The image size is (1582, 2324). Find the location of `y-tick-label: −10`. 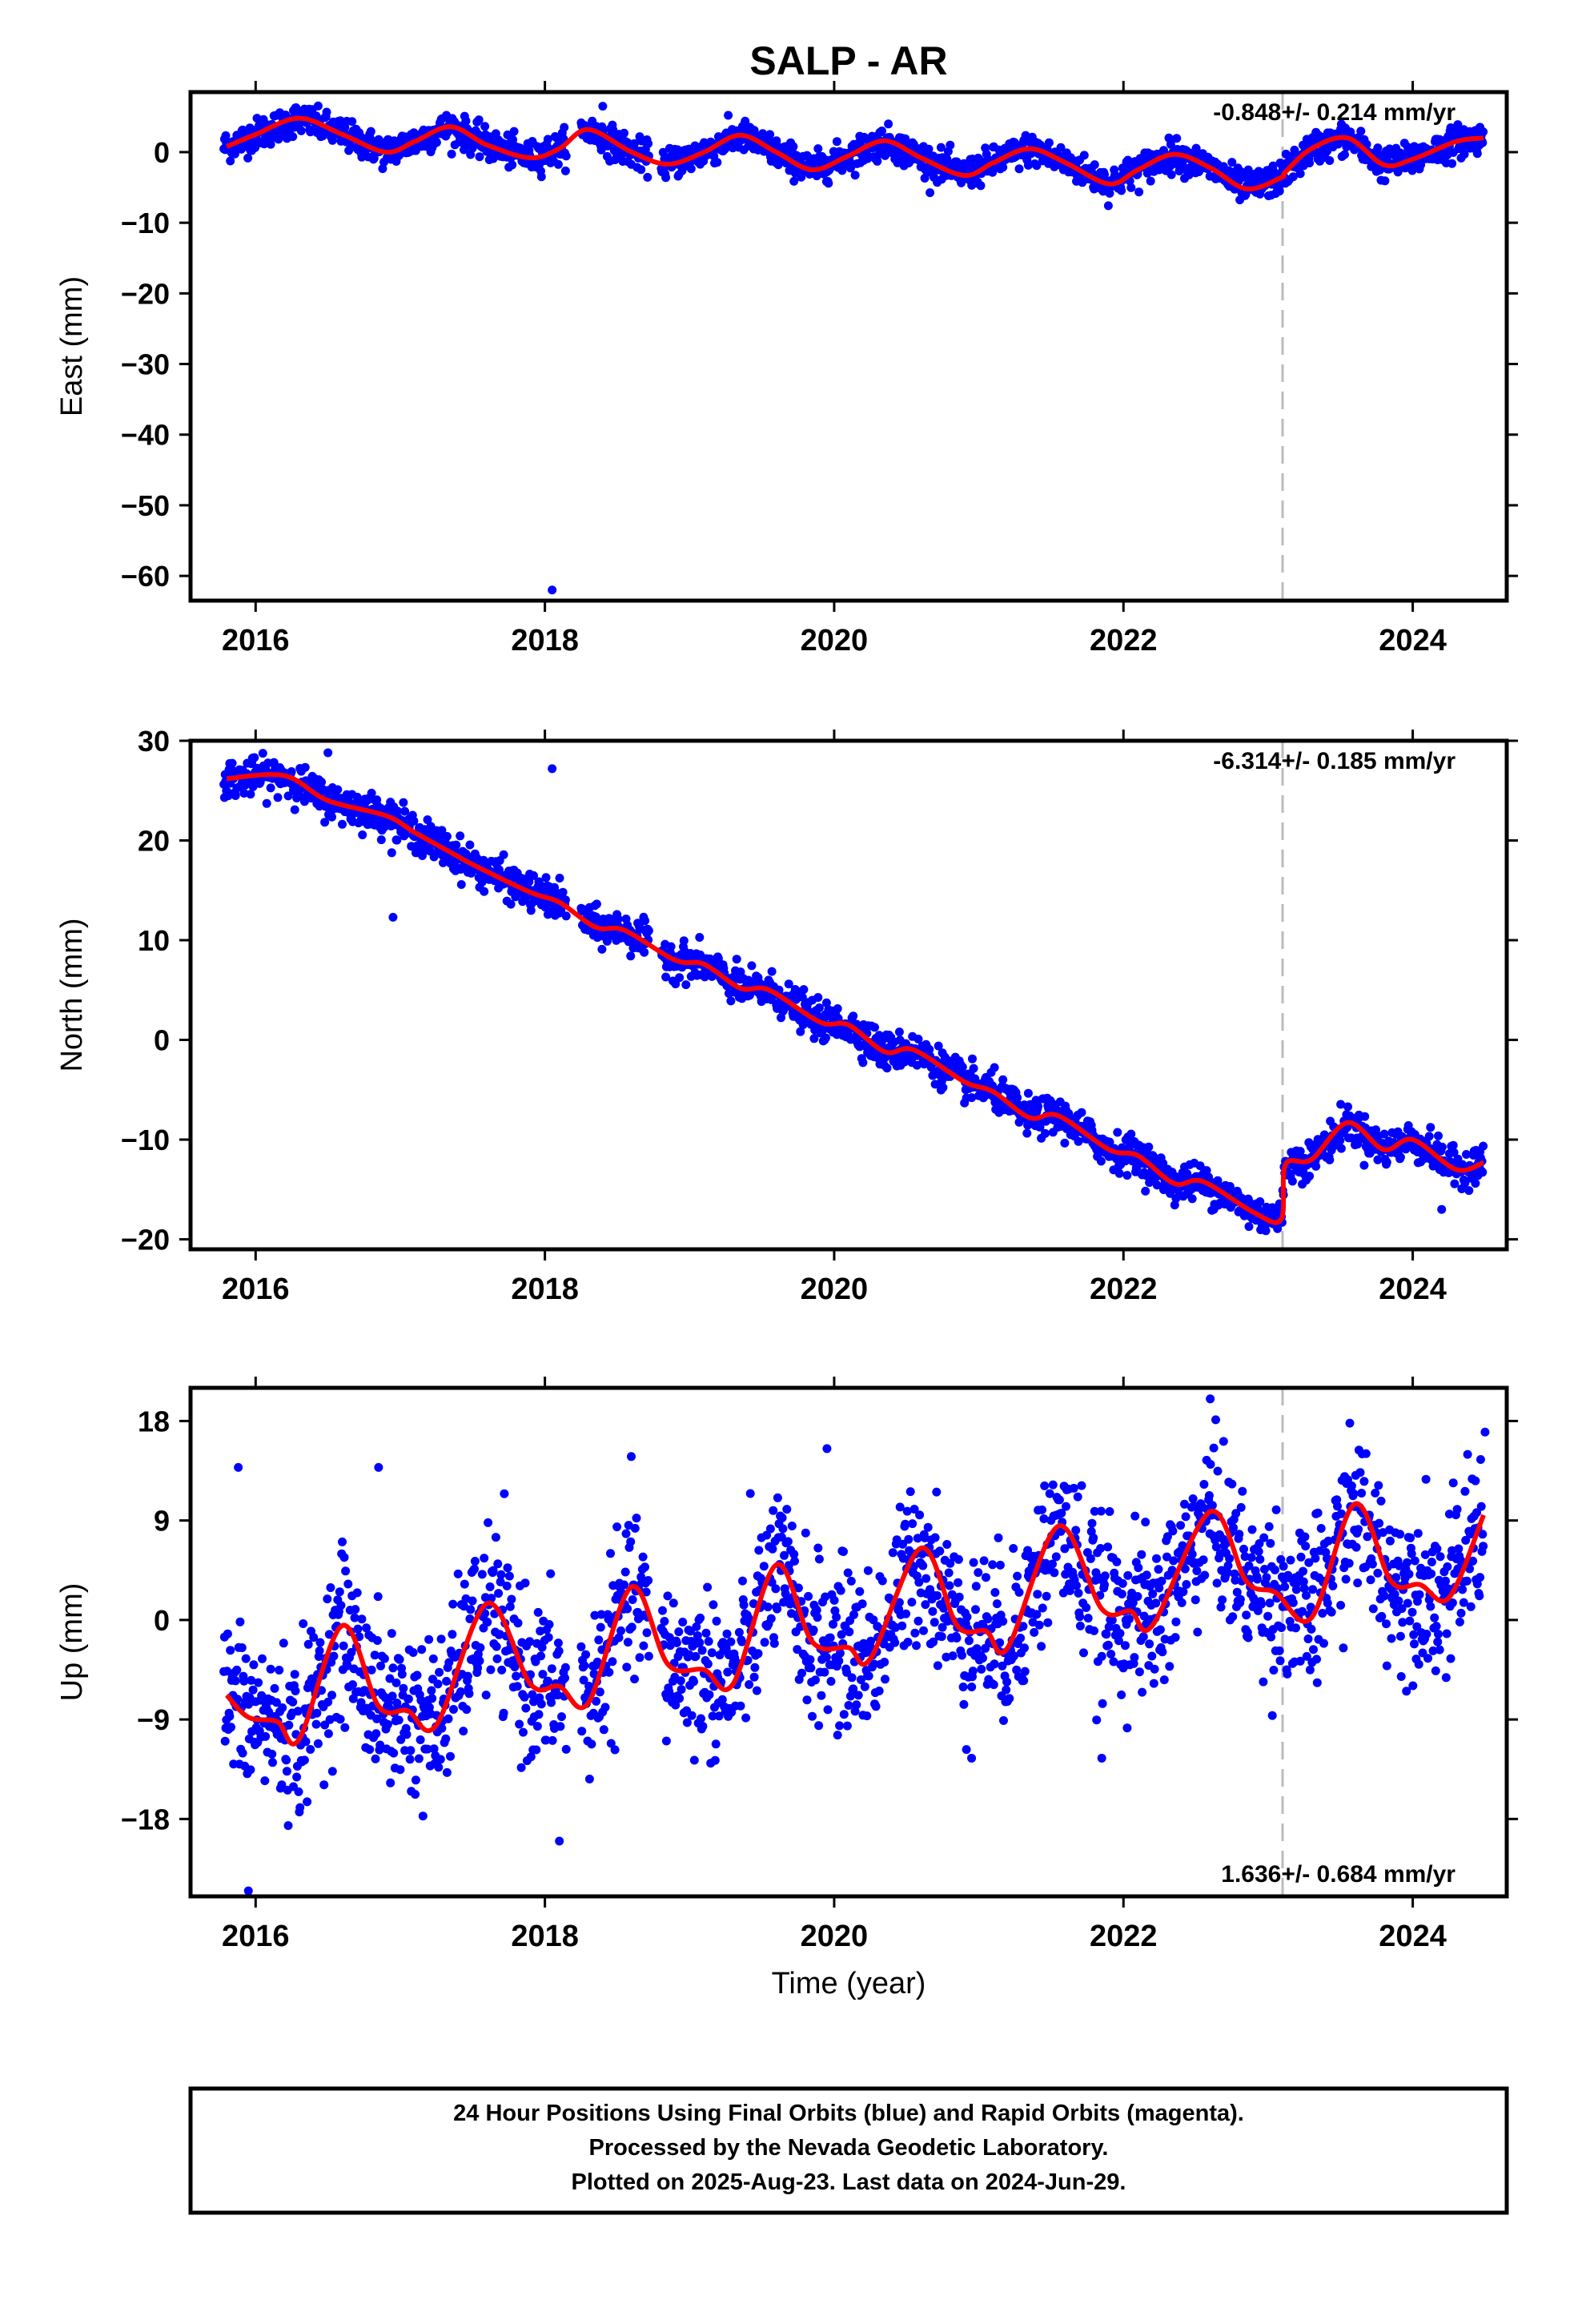

y-tick-label: −10 is located at coordinates (145, 1140).